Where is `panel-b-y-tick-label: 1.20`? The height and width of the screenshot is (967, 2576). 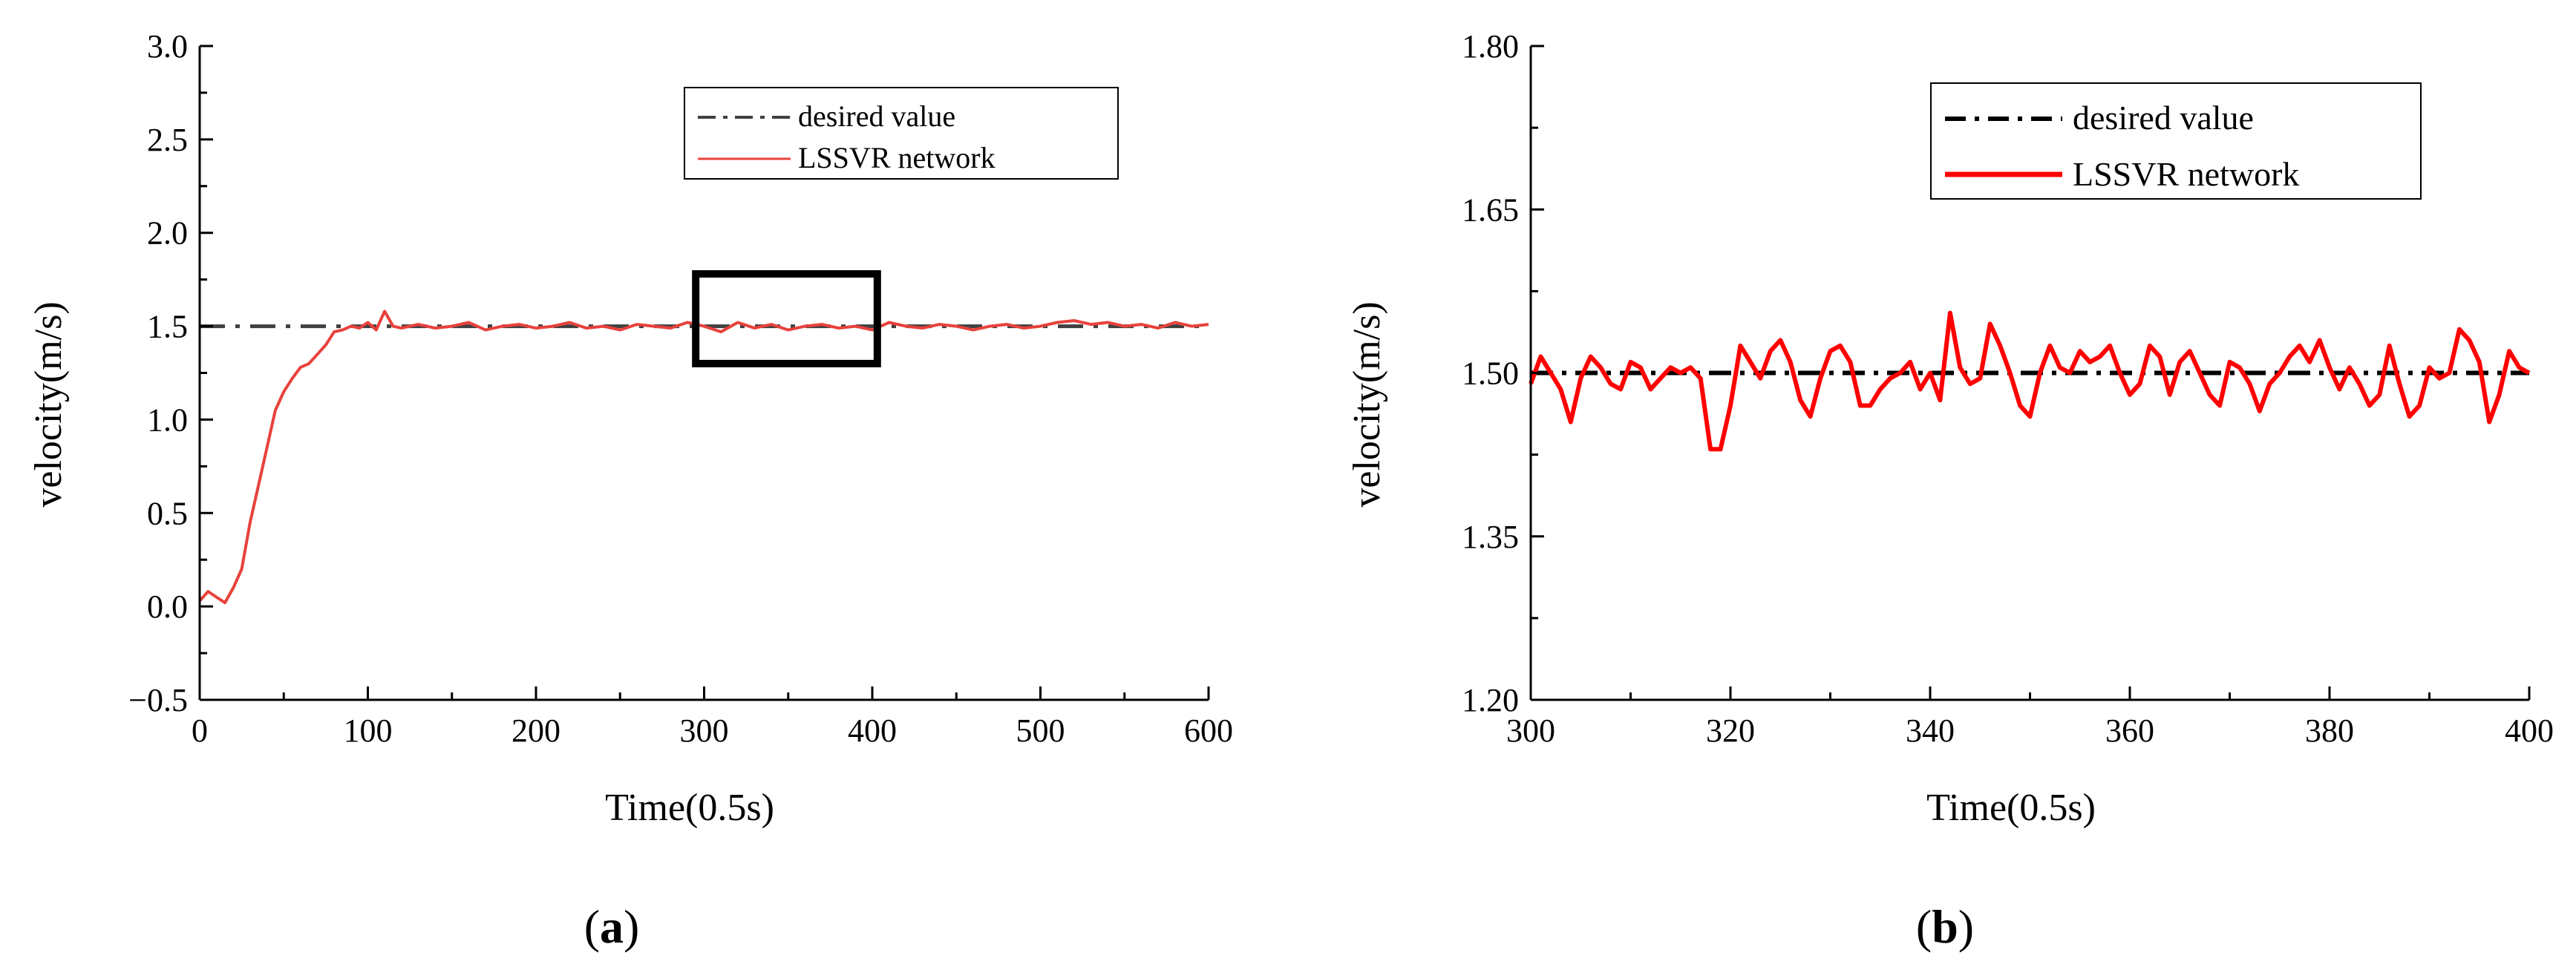
panel-b-y-tick-label: 1.20 is located at coordinates (1490, 700).